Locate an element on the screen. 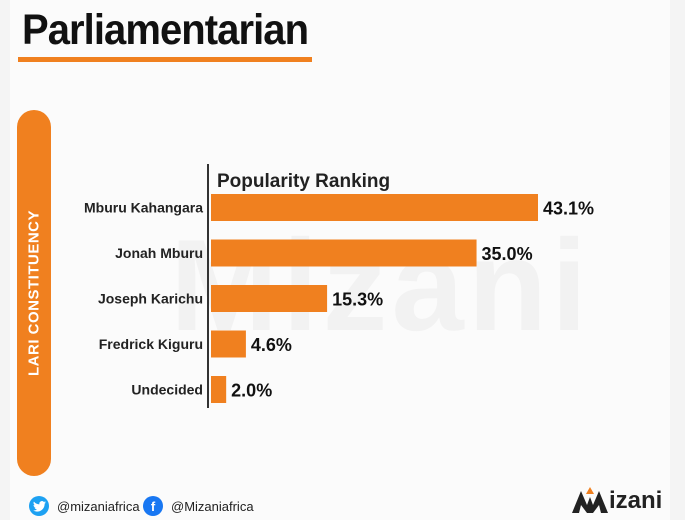 This screenshot has width=685, height=520. twitter-credit: @mizaniafrica is located at coordinates (84, 506).